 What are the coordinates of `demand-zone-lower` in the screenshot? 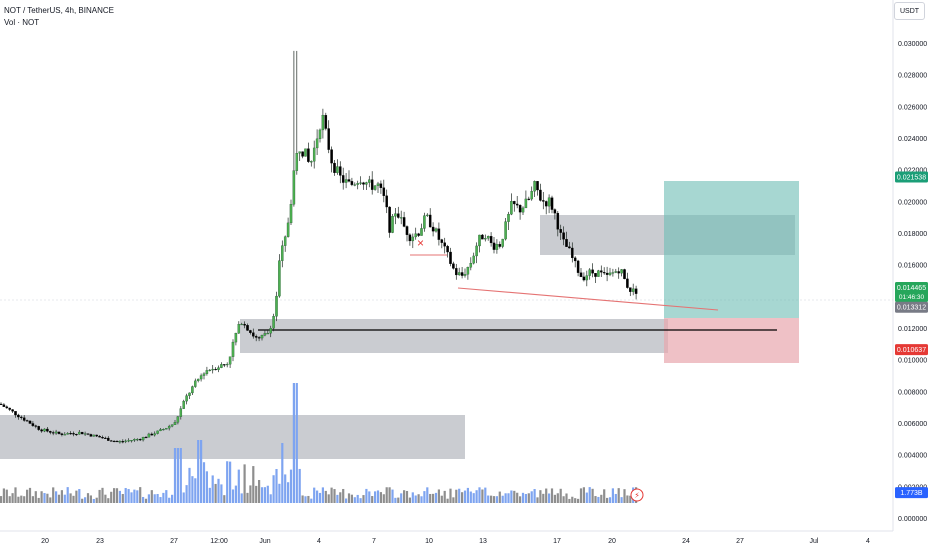 It's located at (232, 437).